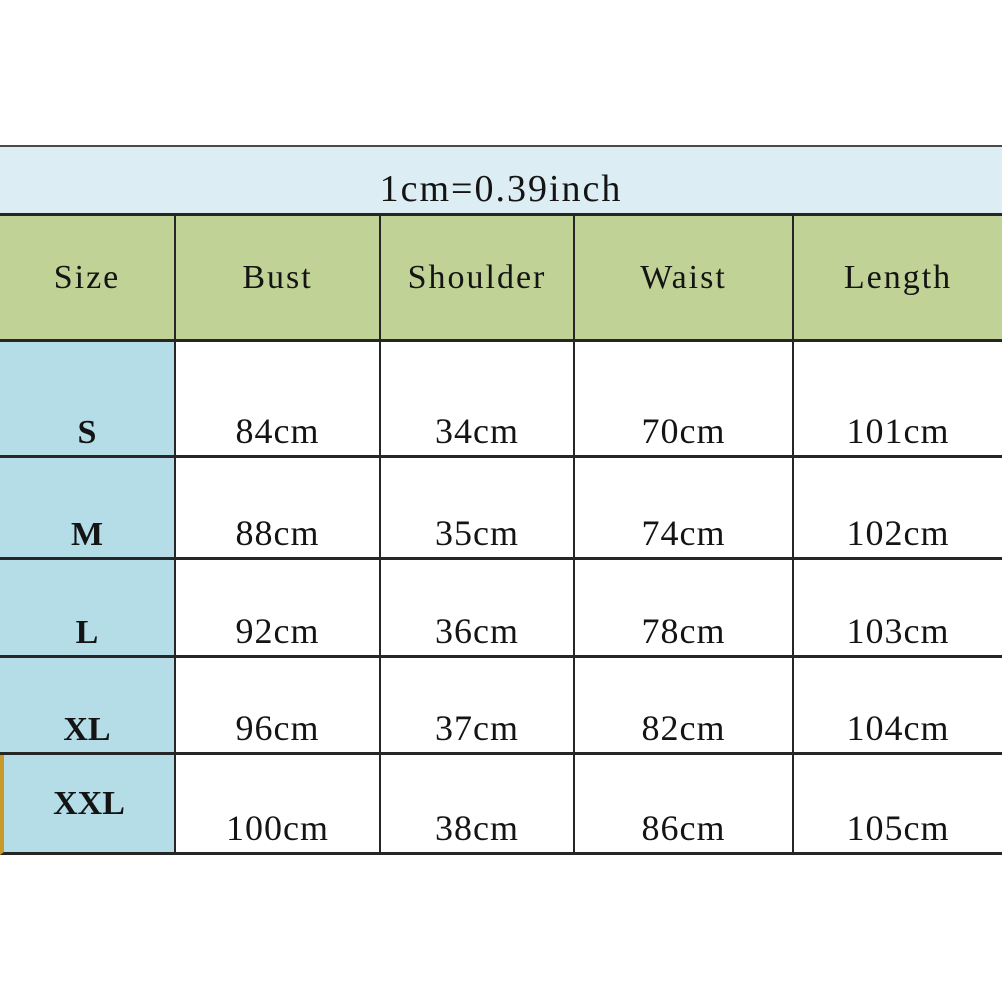 The image size is (1002, 1002). Describe the element at coordinates (898, 400) in the screenshot. I see `length-value-s: 101cm` at that location.